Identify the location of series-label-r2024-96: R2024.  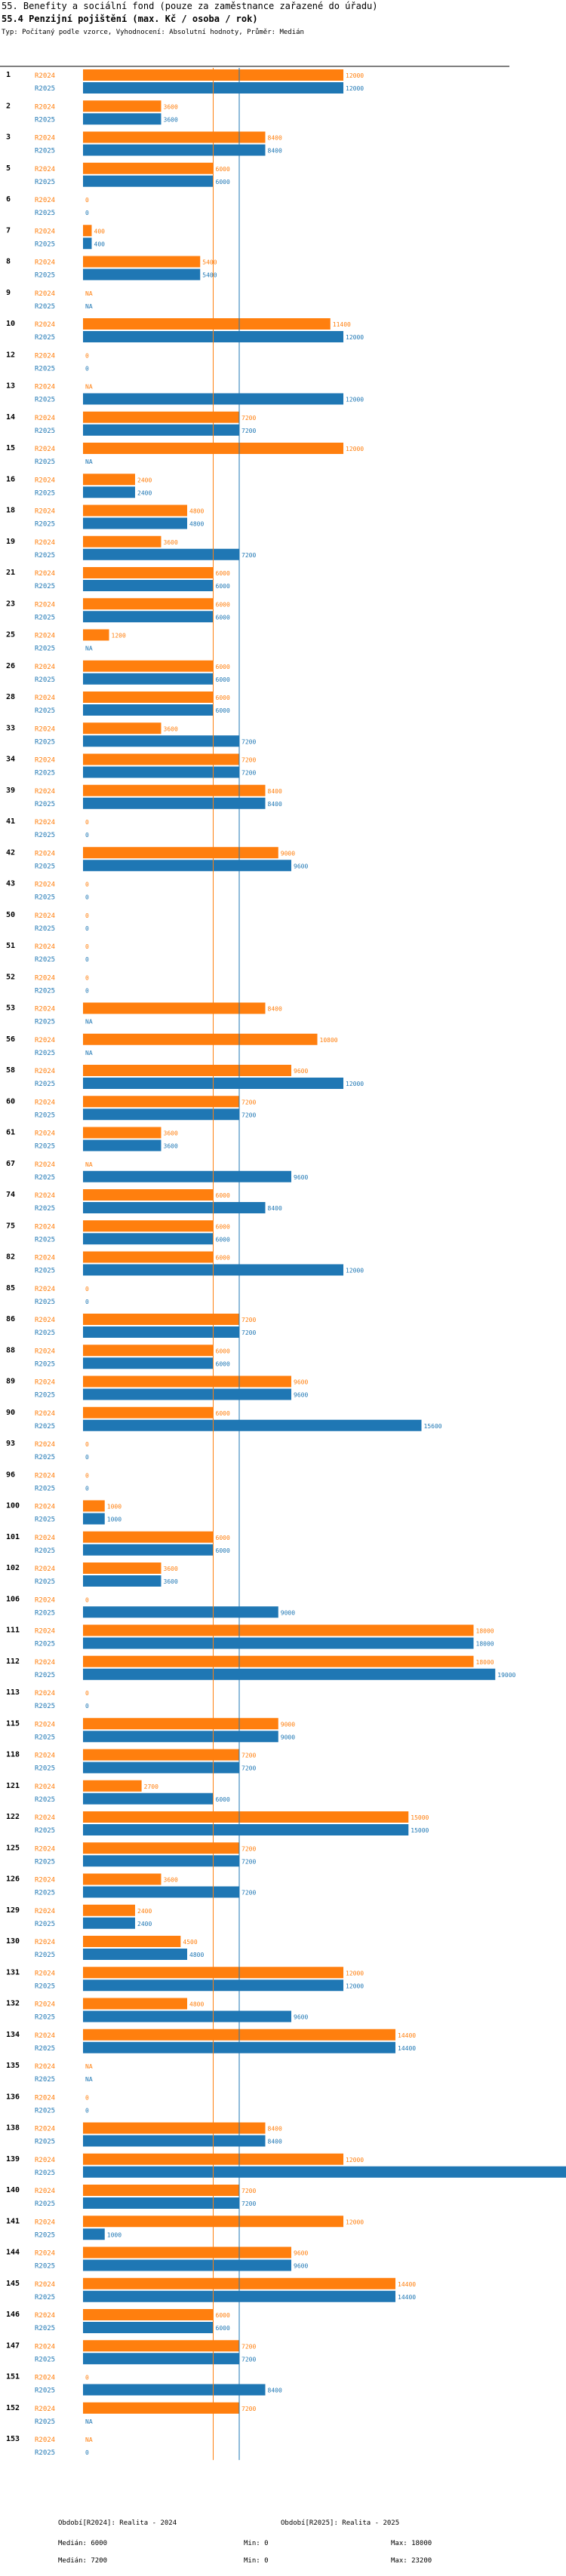
(45, 1476).